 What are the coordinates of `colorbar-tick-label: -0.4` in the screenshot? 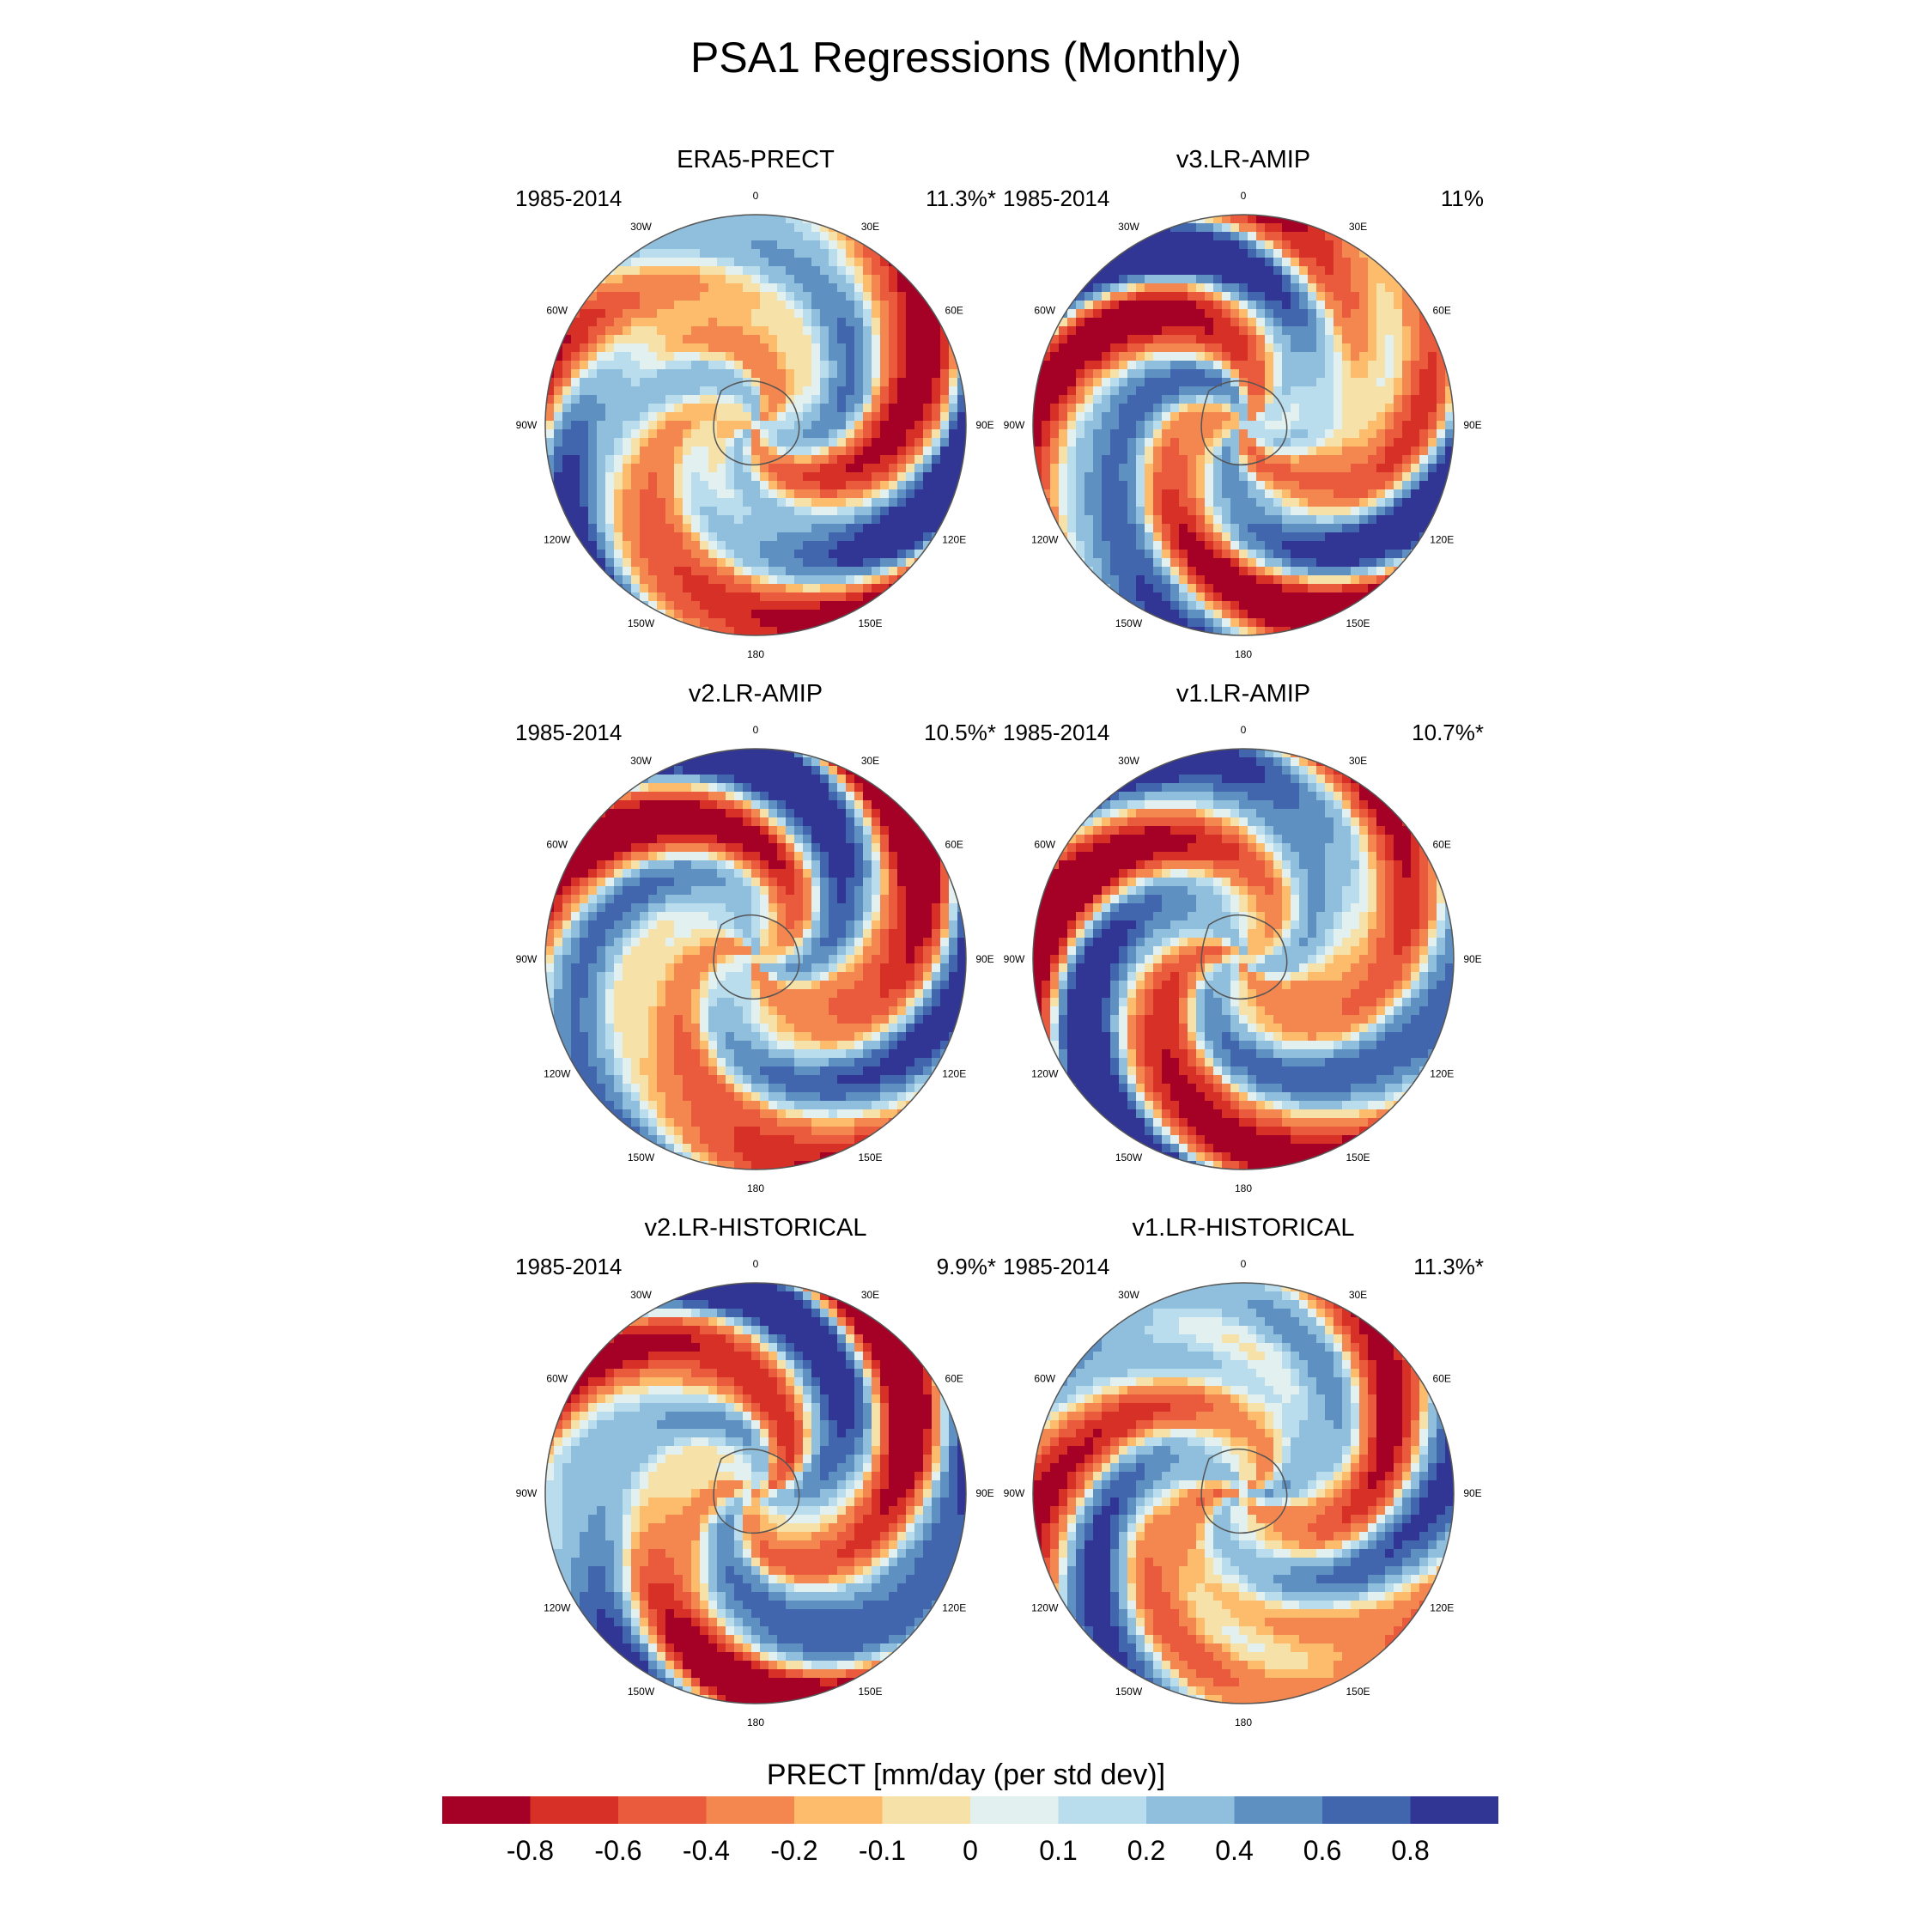 It's located at (706, 1850).